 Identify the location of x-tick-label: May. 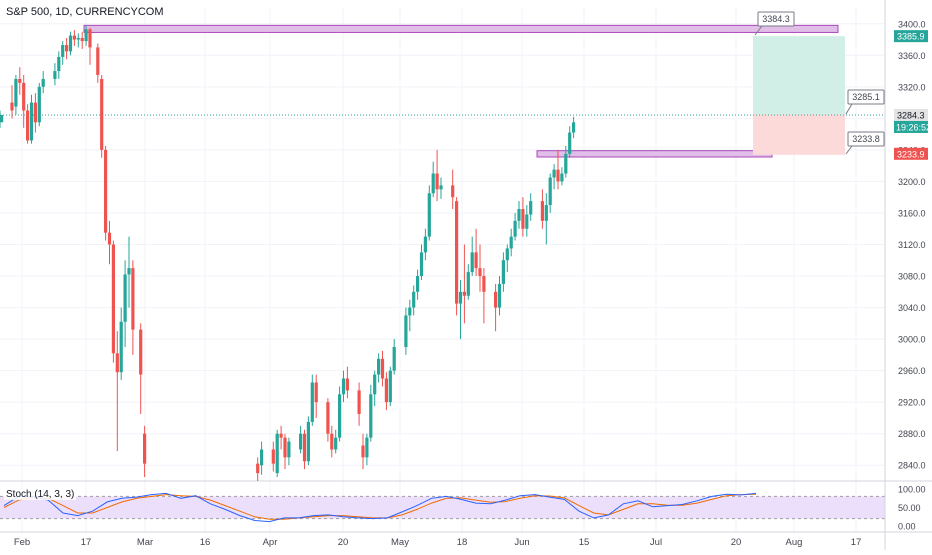
(400, 542).